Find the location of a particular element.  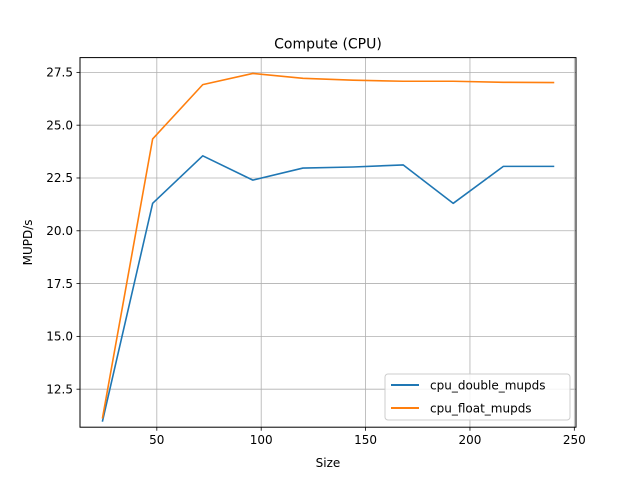

y-tick-label: 17.5 is located at coordinates (59, 284).